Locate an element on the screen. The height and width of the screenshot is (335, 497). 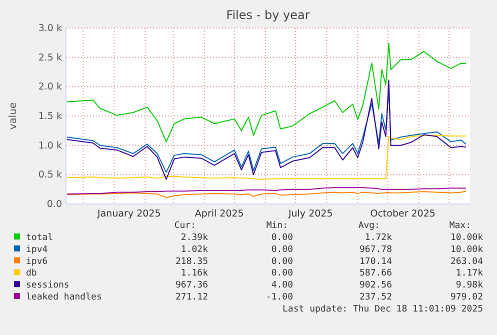
y-tick-label: 1.5 k is located at coordinates (50, 116).